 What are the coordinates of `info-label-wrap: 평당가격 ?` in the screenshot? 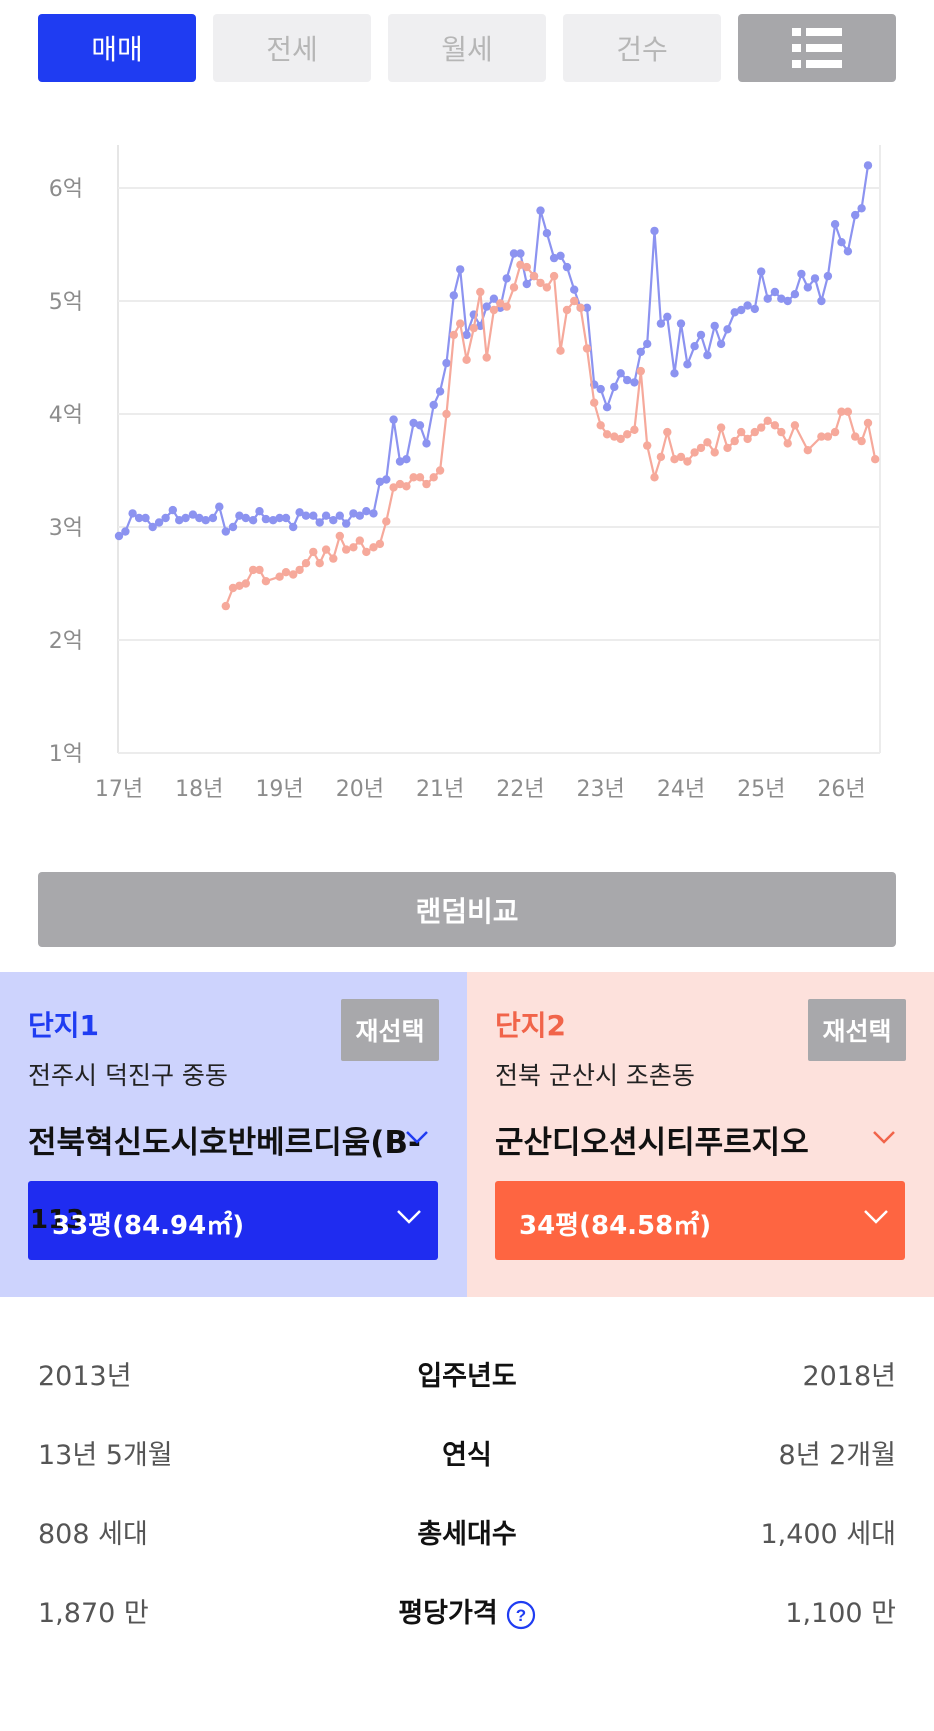 It's located at (467, 1610).